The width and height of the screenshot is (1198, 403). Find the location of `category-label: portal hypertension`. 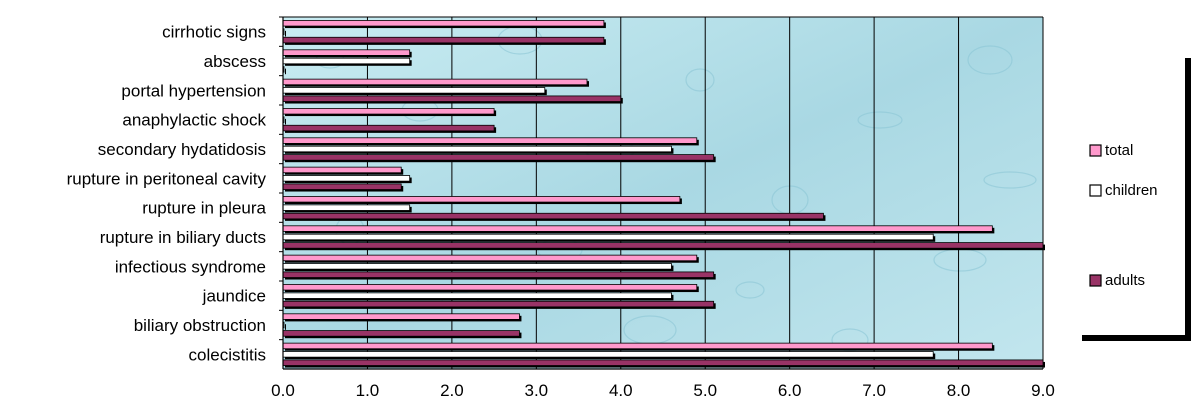

category-label: portal hypertension is located at coordinates (193, 90).